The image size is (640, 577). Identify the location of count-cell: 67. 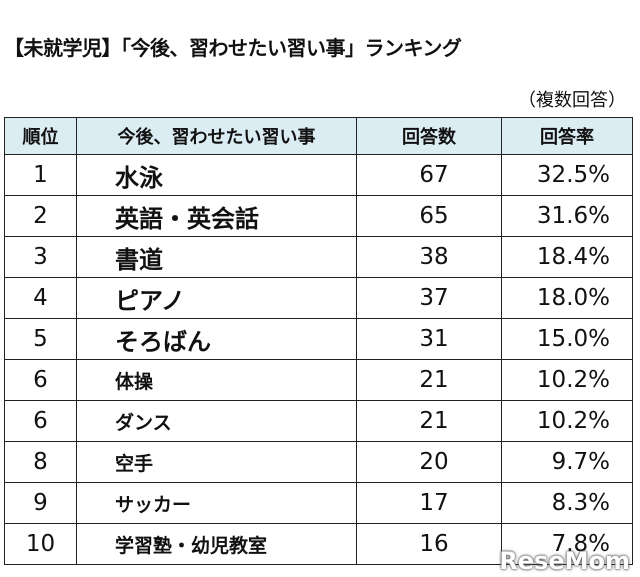
(429, 175).